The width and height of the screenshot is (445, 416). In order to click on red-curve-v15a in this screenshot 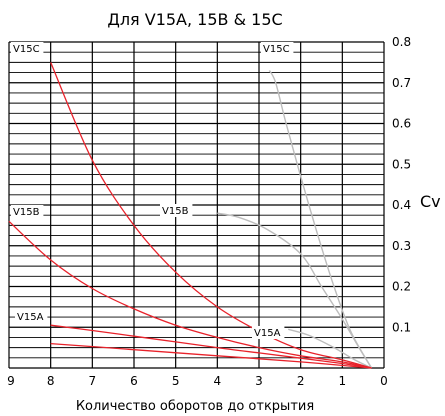, I will do `click(211, 346)`.